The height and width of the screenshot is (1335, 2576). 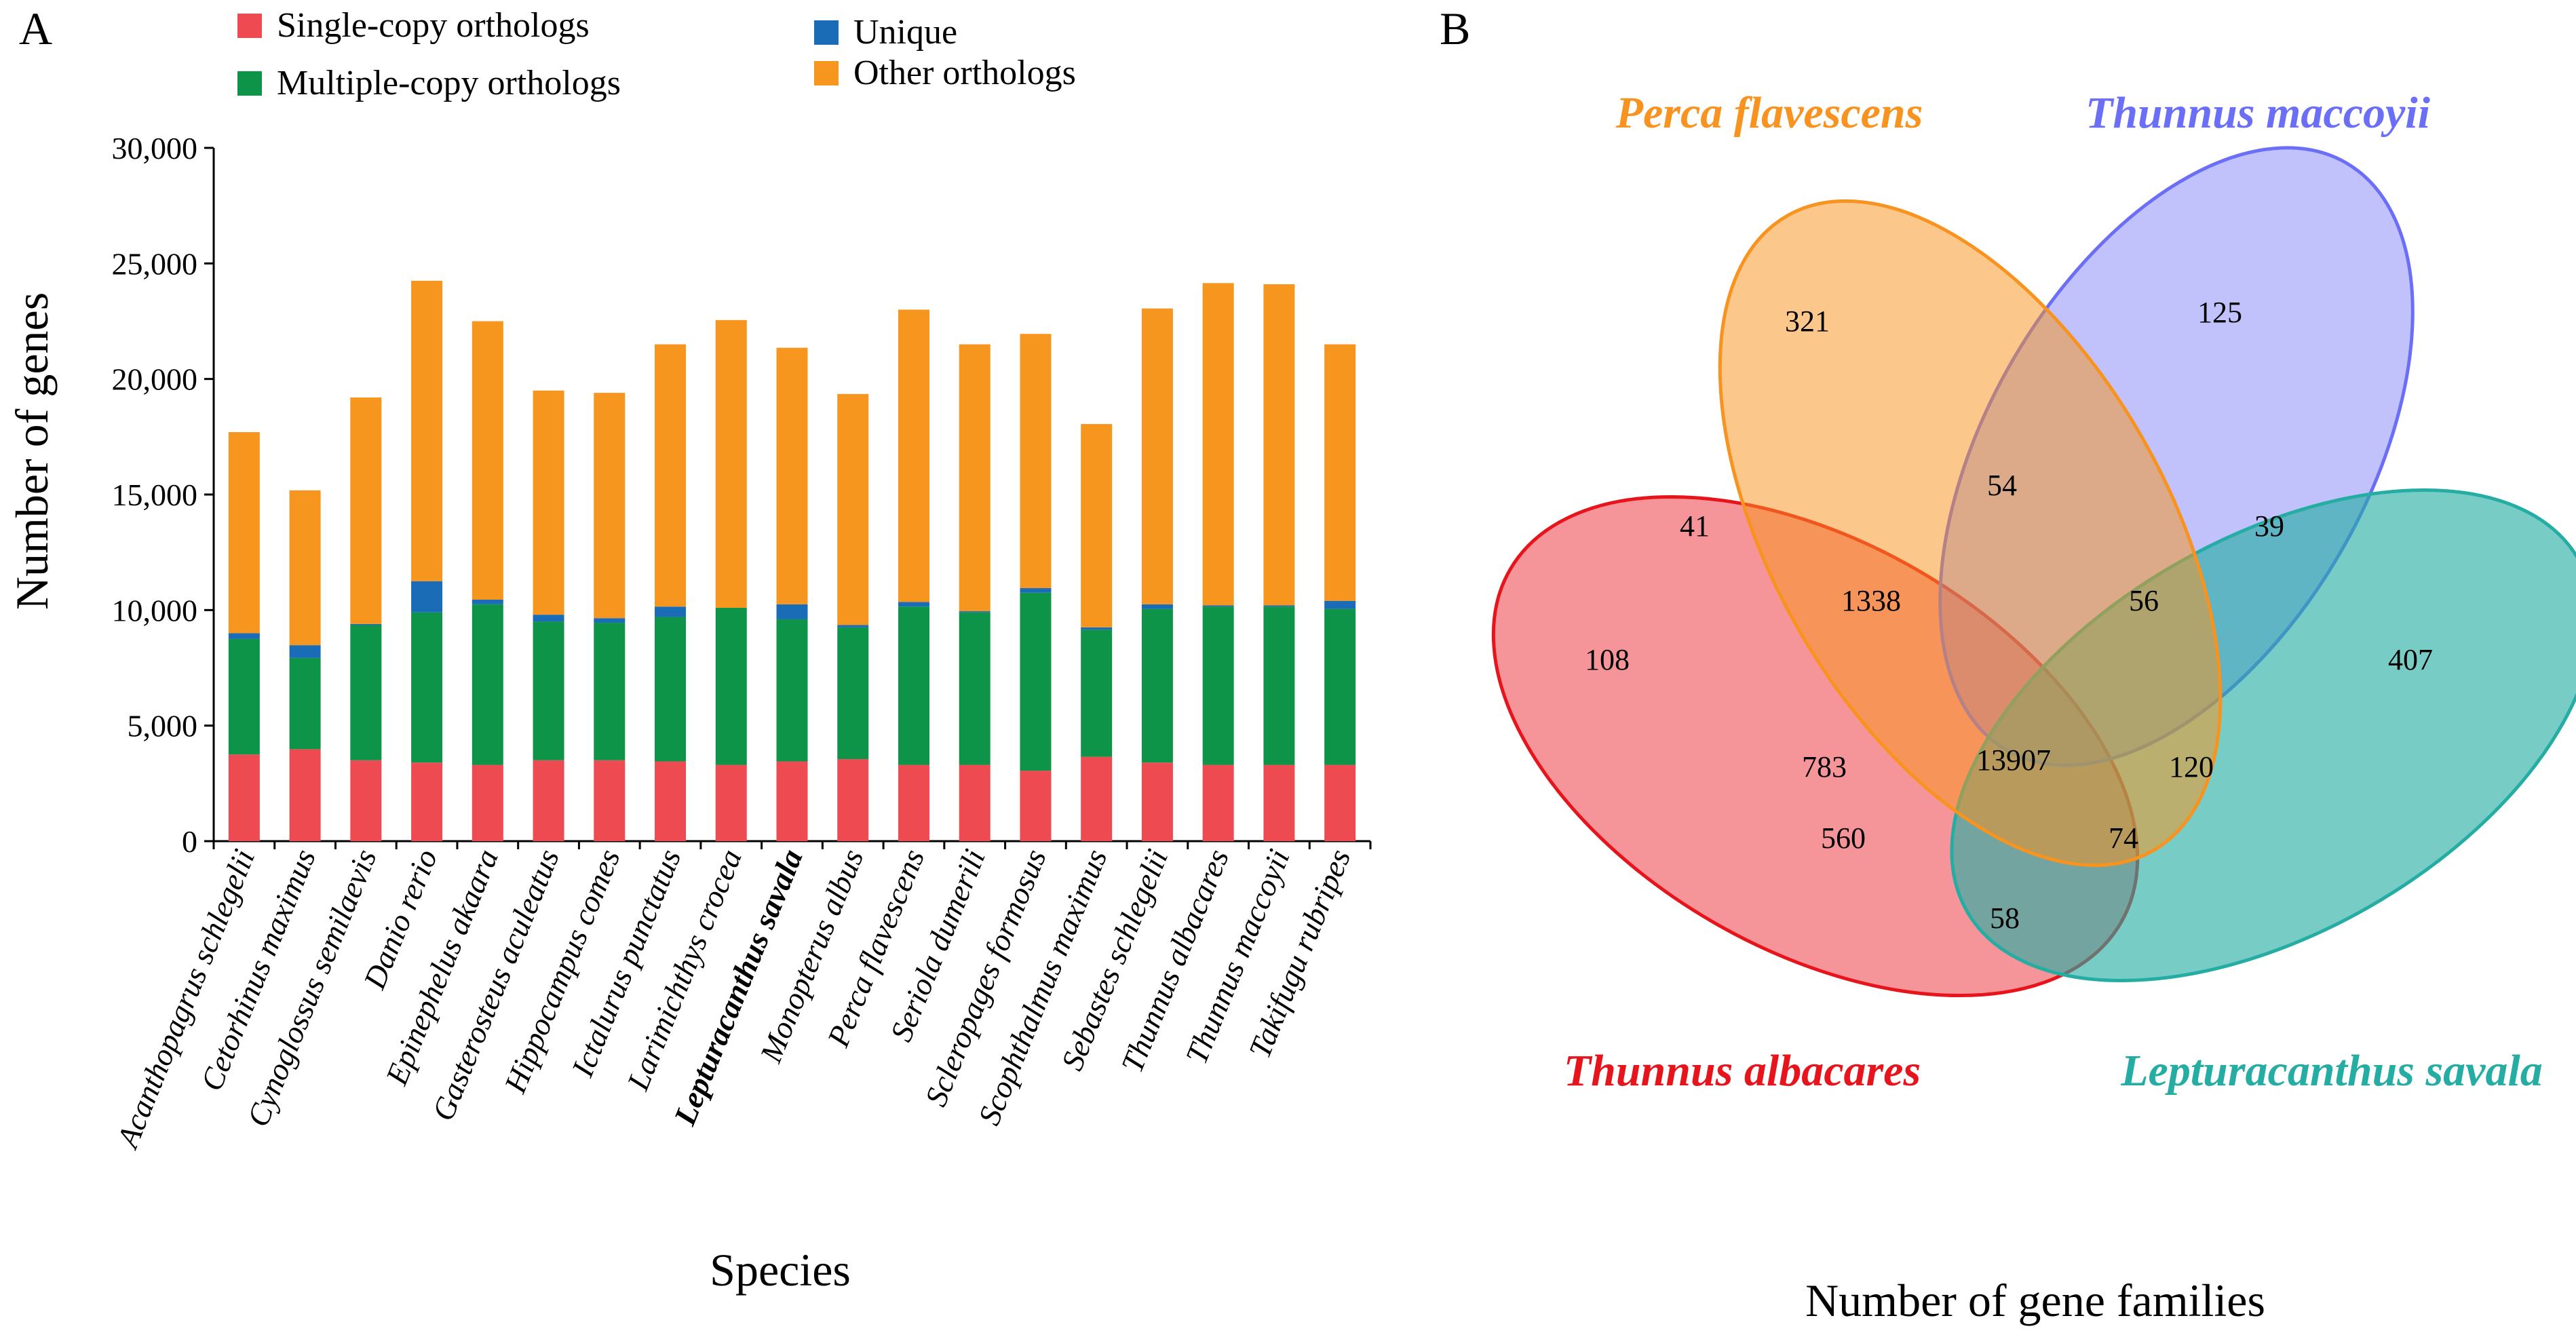 I want to click on bar-single-copy-orthologs-monopterus-albus, so click(x=853, y=800).